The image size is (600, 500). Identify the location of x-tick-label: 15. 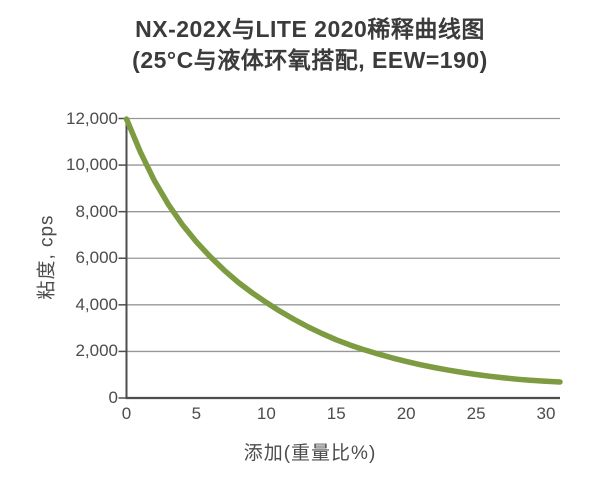
(336, 413).